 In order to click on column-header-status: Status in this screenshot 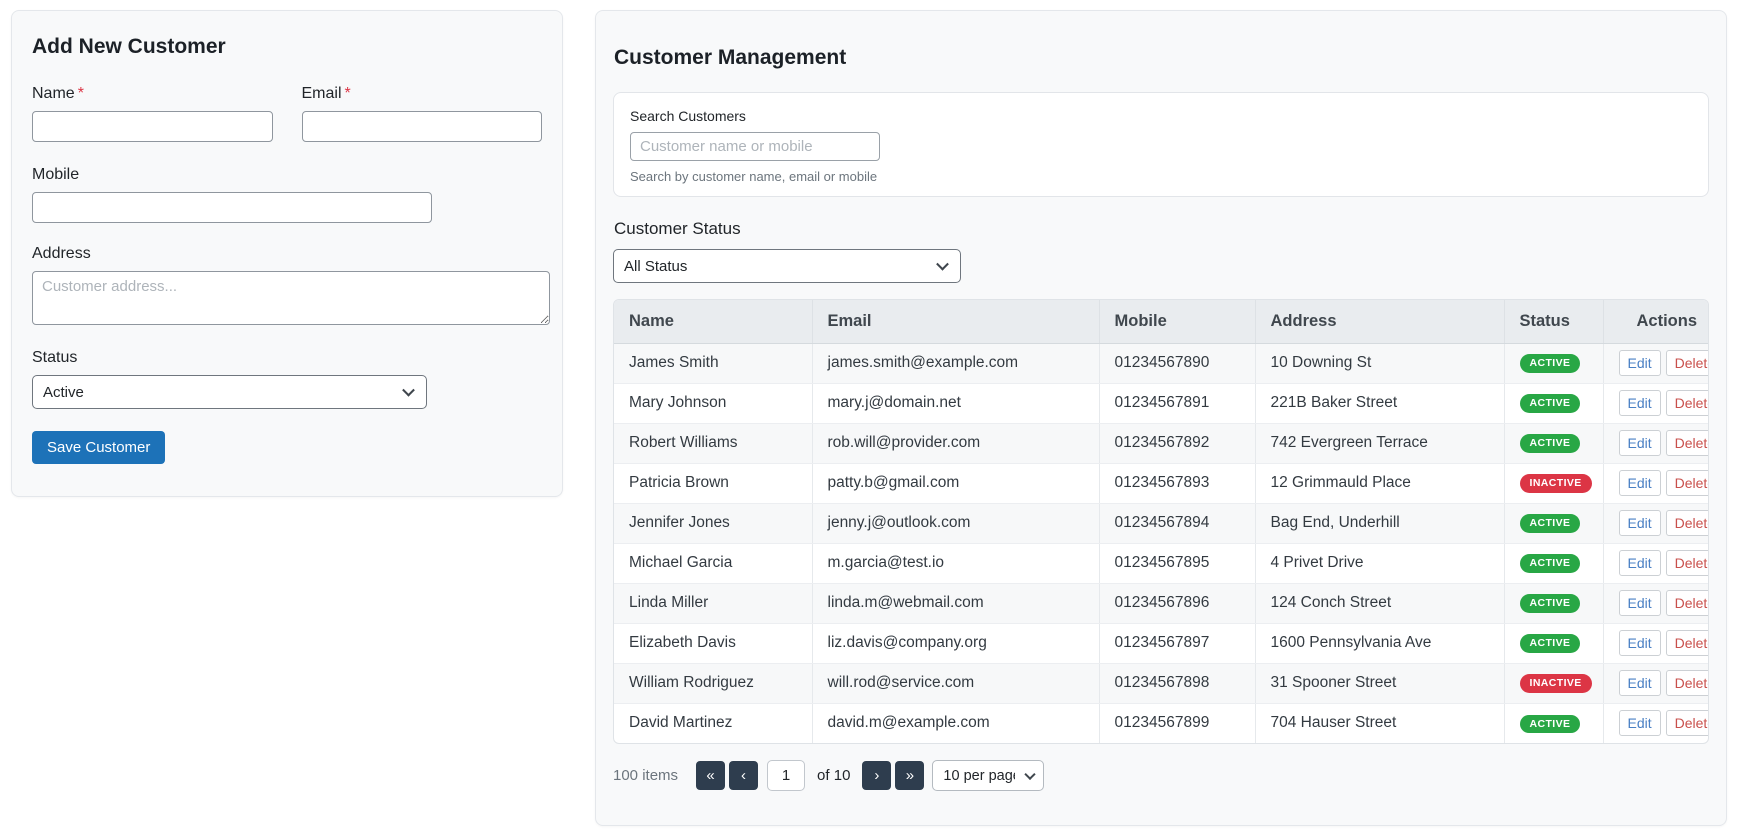, I will do `click(1554, 322)`.